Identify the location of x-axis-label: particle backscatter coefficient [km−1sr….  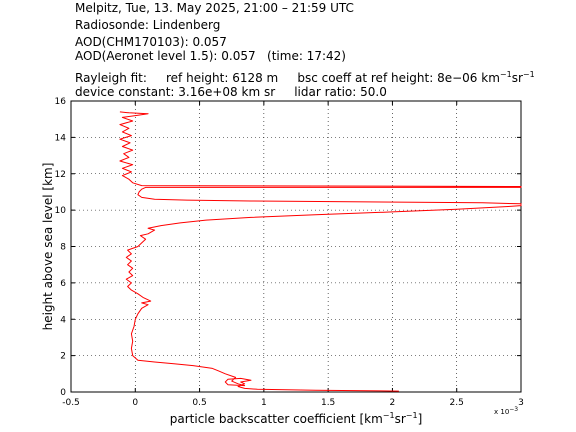
(296, 418).